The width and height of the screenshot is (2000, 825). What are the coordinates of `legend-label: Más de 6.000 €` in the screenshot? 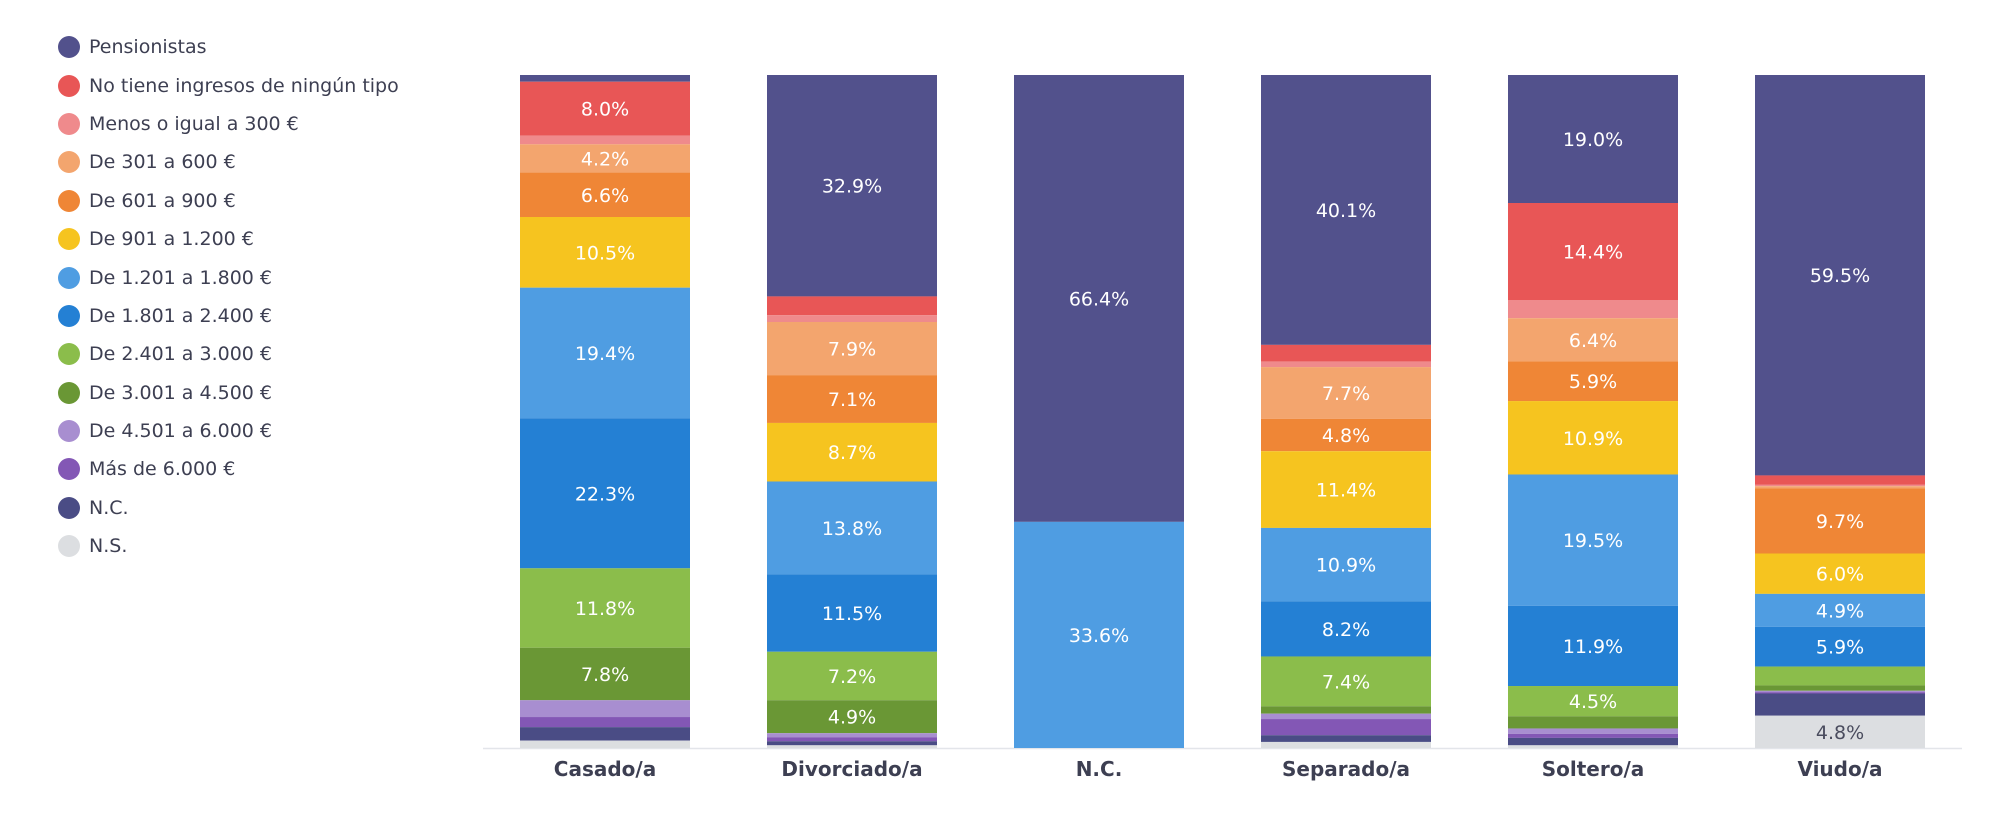 It's located at (162, 469).